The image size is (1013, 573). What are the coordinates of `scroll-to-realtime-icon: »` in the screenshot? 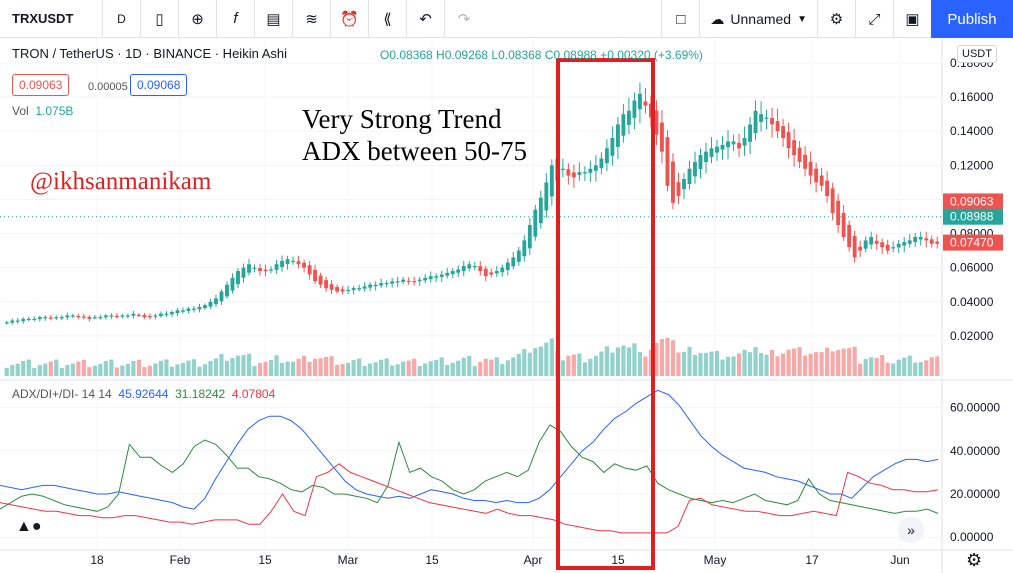 It's located at (911, 530).